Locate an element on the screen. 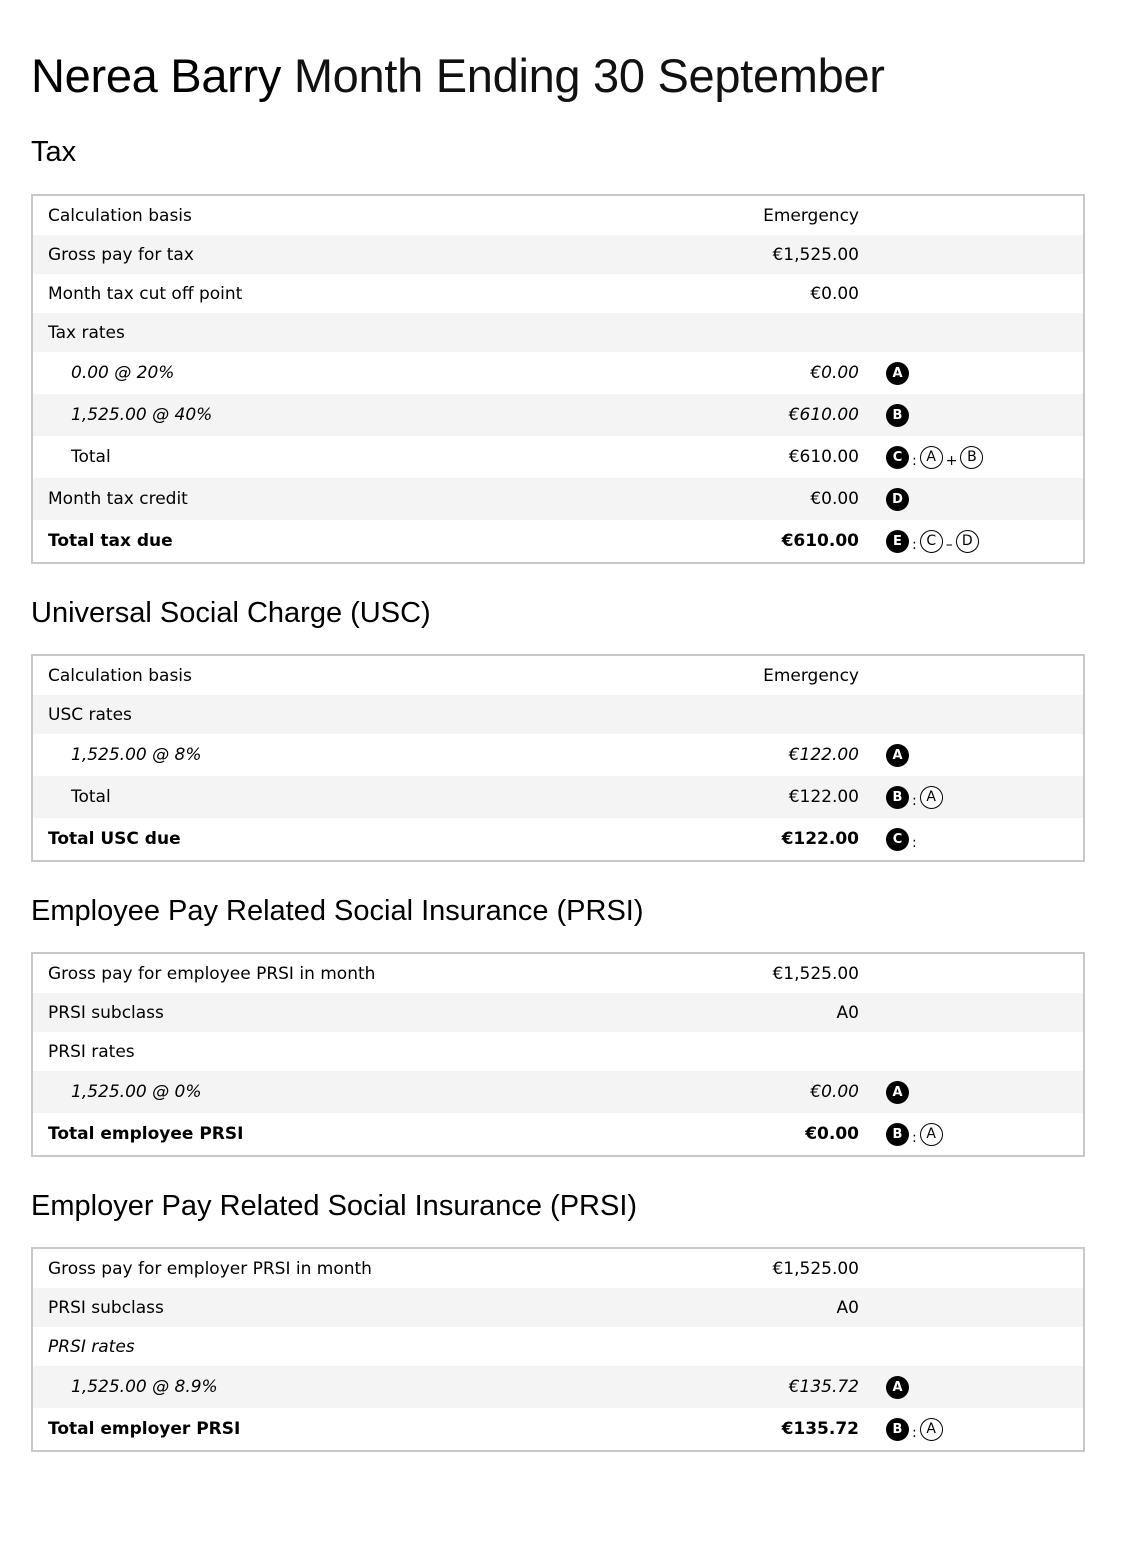  table-row: Total €122.00 B : A is located at coordinates (558, 797).